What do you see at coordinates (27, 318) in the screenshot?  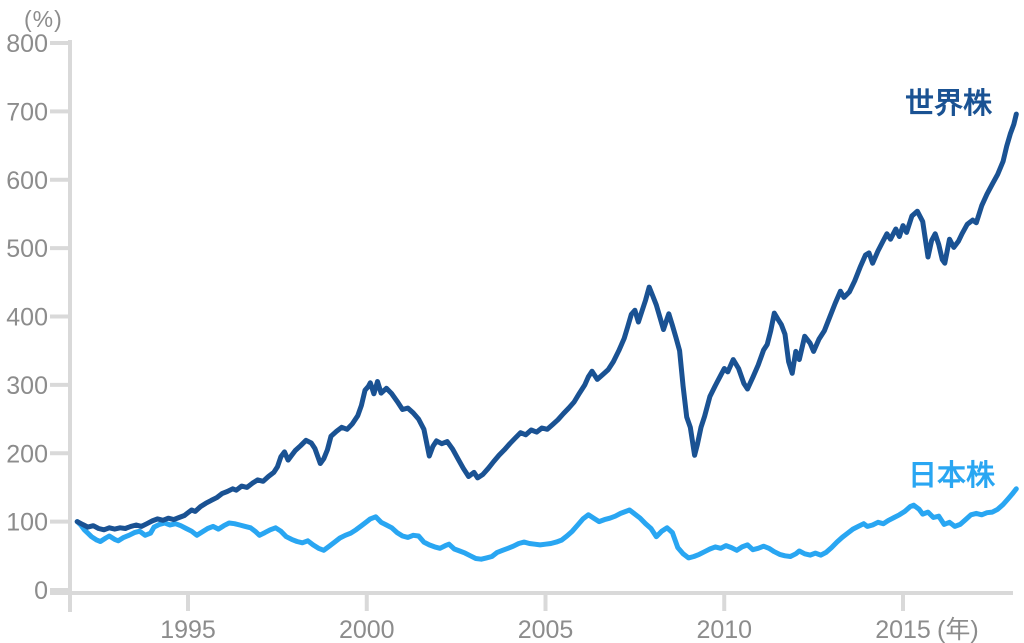 I see `y-tick-label-400: 400` at bounding box center [27, 318].